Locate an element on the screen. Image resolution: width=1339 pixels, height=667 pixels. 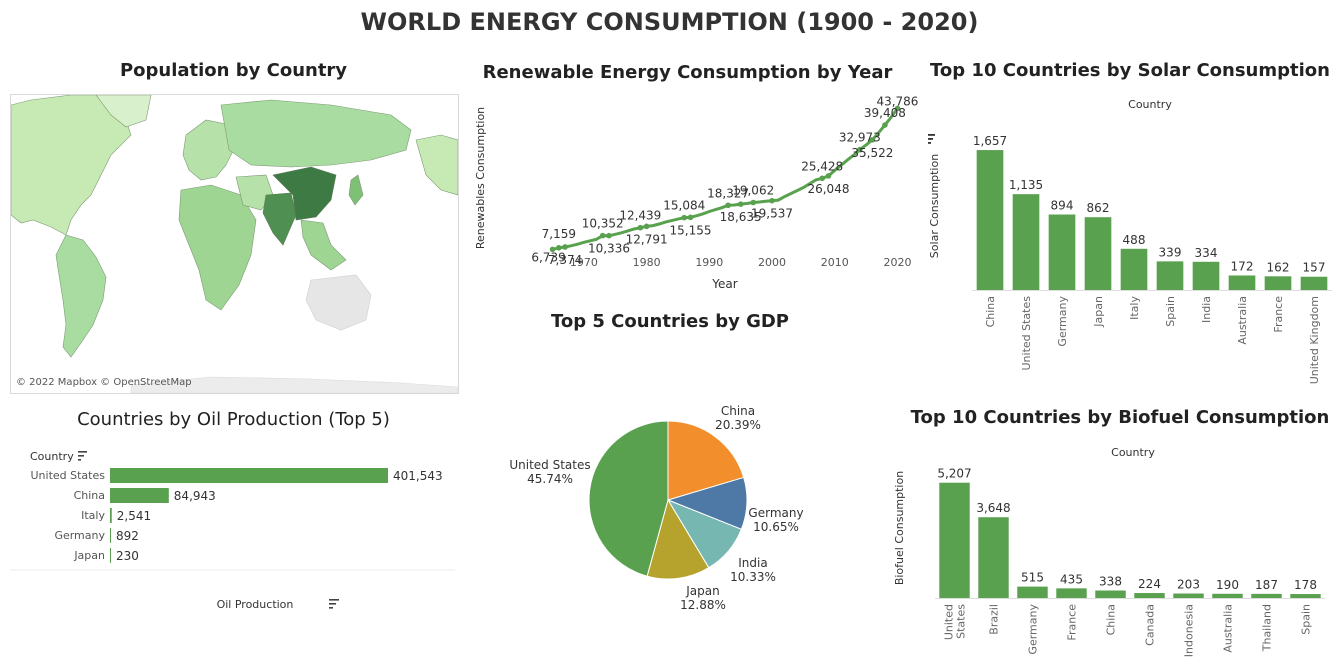
solar-value-label: 488 is located at coordinates (1134, 240).